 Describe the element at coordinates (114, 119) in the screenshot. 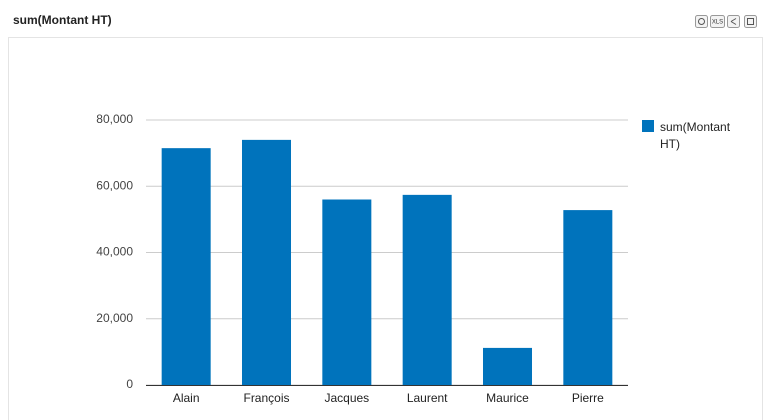

I see `y-tick-label: 80,000` at that location.